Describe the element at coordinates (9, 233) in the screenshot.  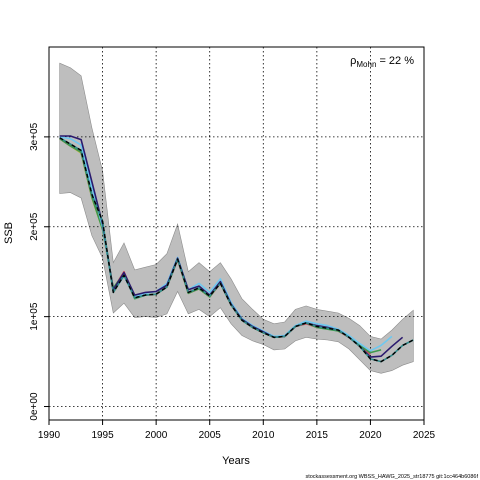
I see `y-axis-title: SSB` at that location.